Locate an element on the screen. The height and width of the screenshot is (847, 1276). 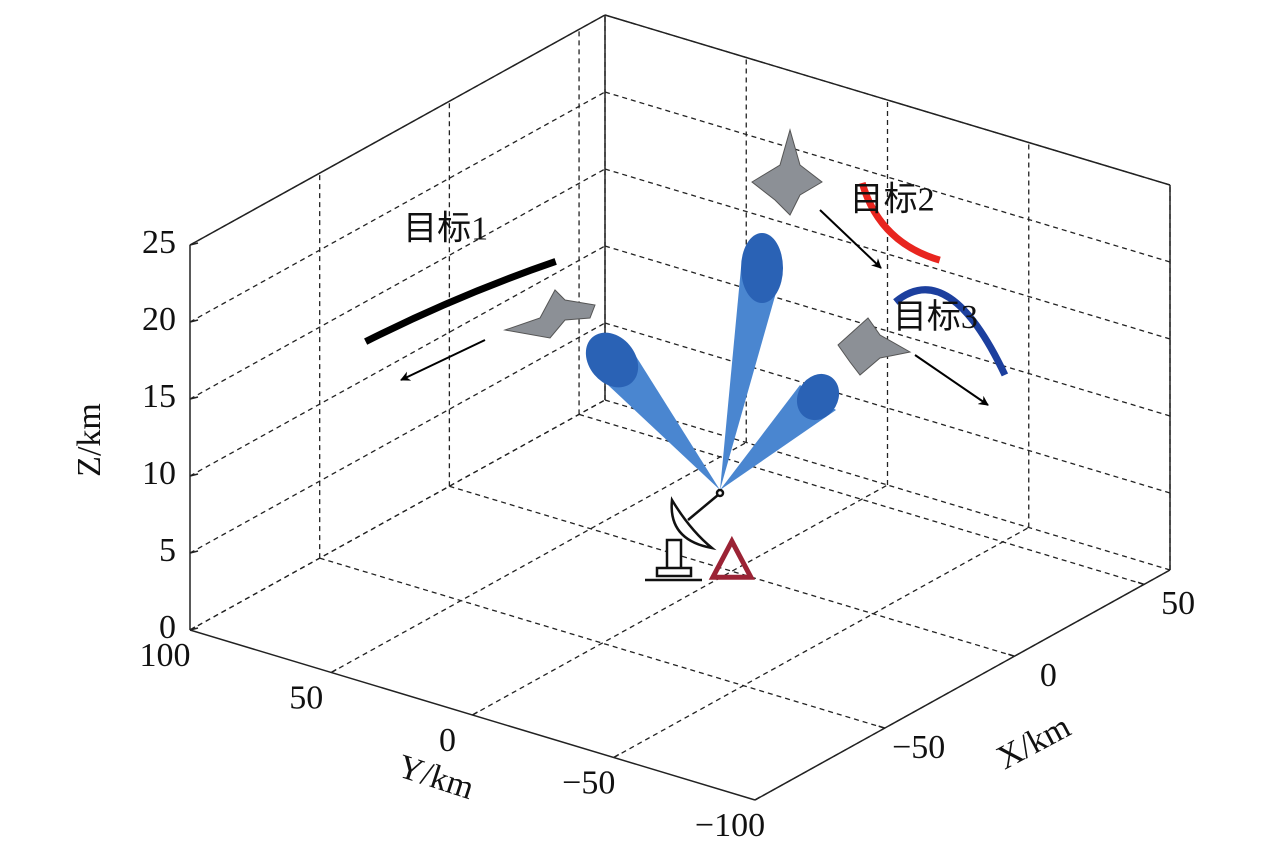
x-tick-label: 50 is located at coordinates (1178, 603).